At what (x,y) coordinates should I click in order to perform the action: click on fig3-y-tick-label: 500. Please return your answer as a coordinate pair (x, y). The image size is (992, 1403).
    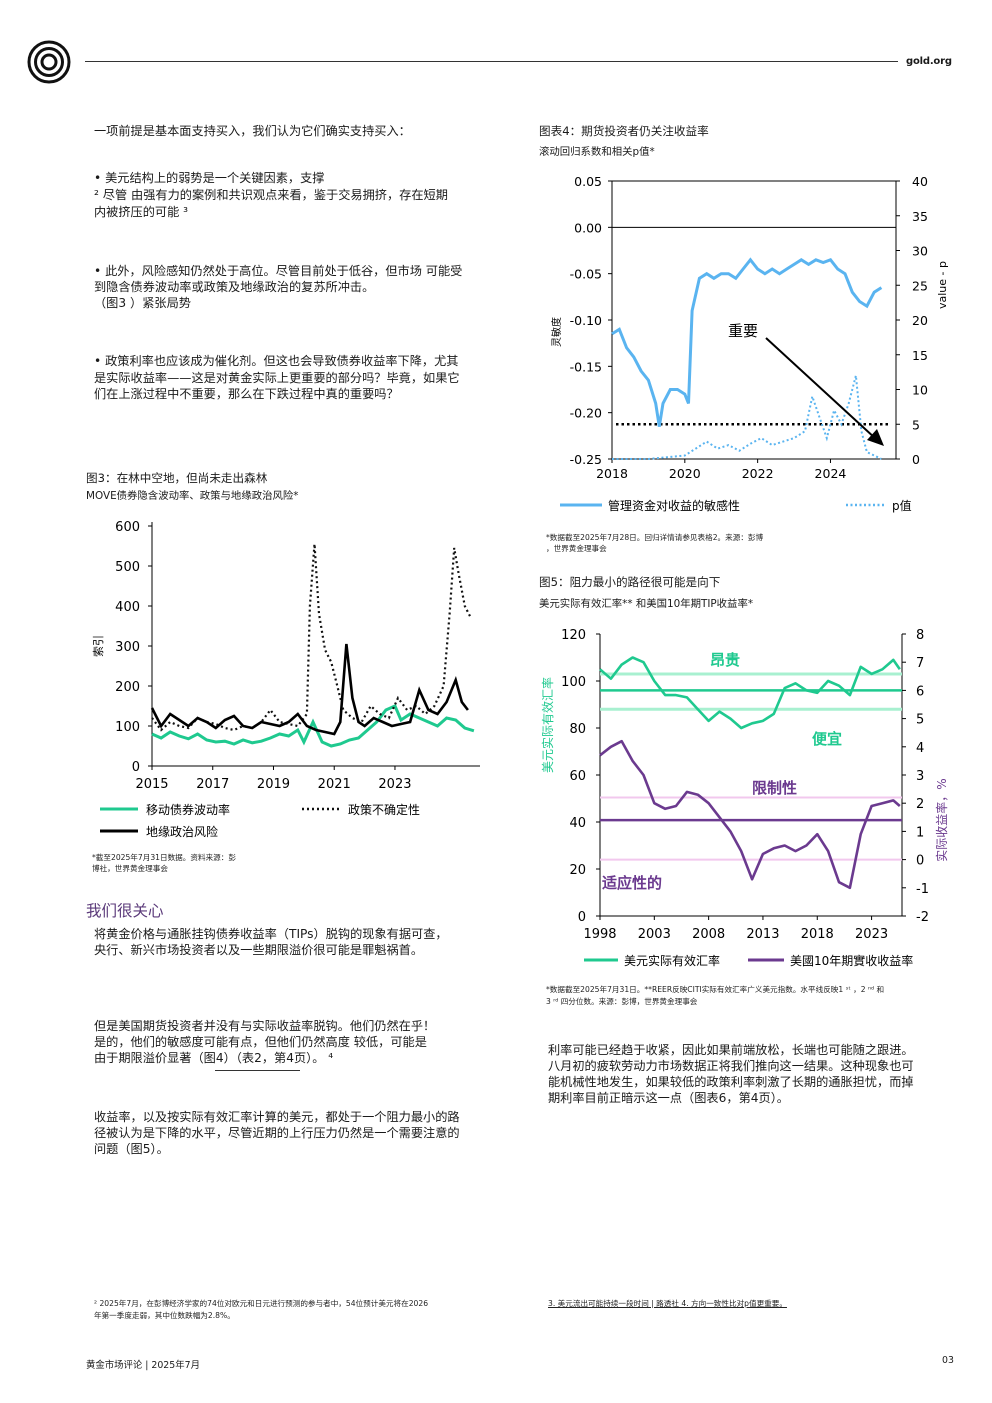
    Looking at the image, I should click on (127, 567).